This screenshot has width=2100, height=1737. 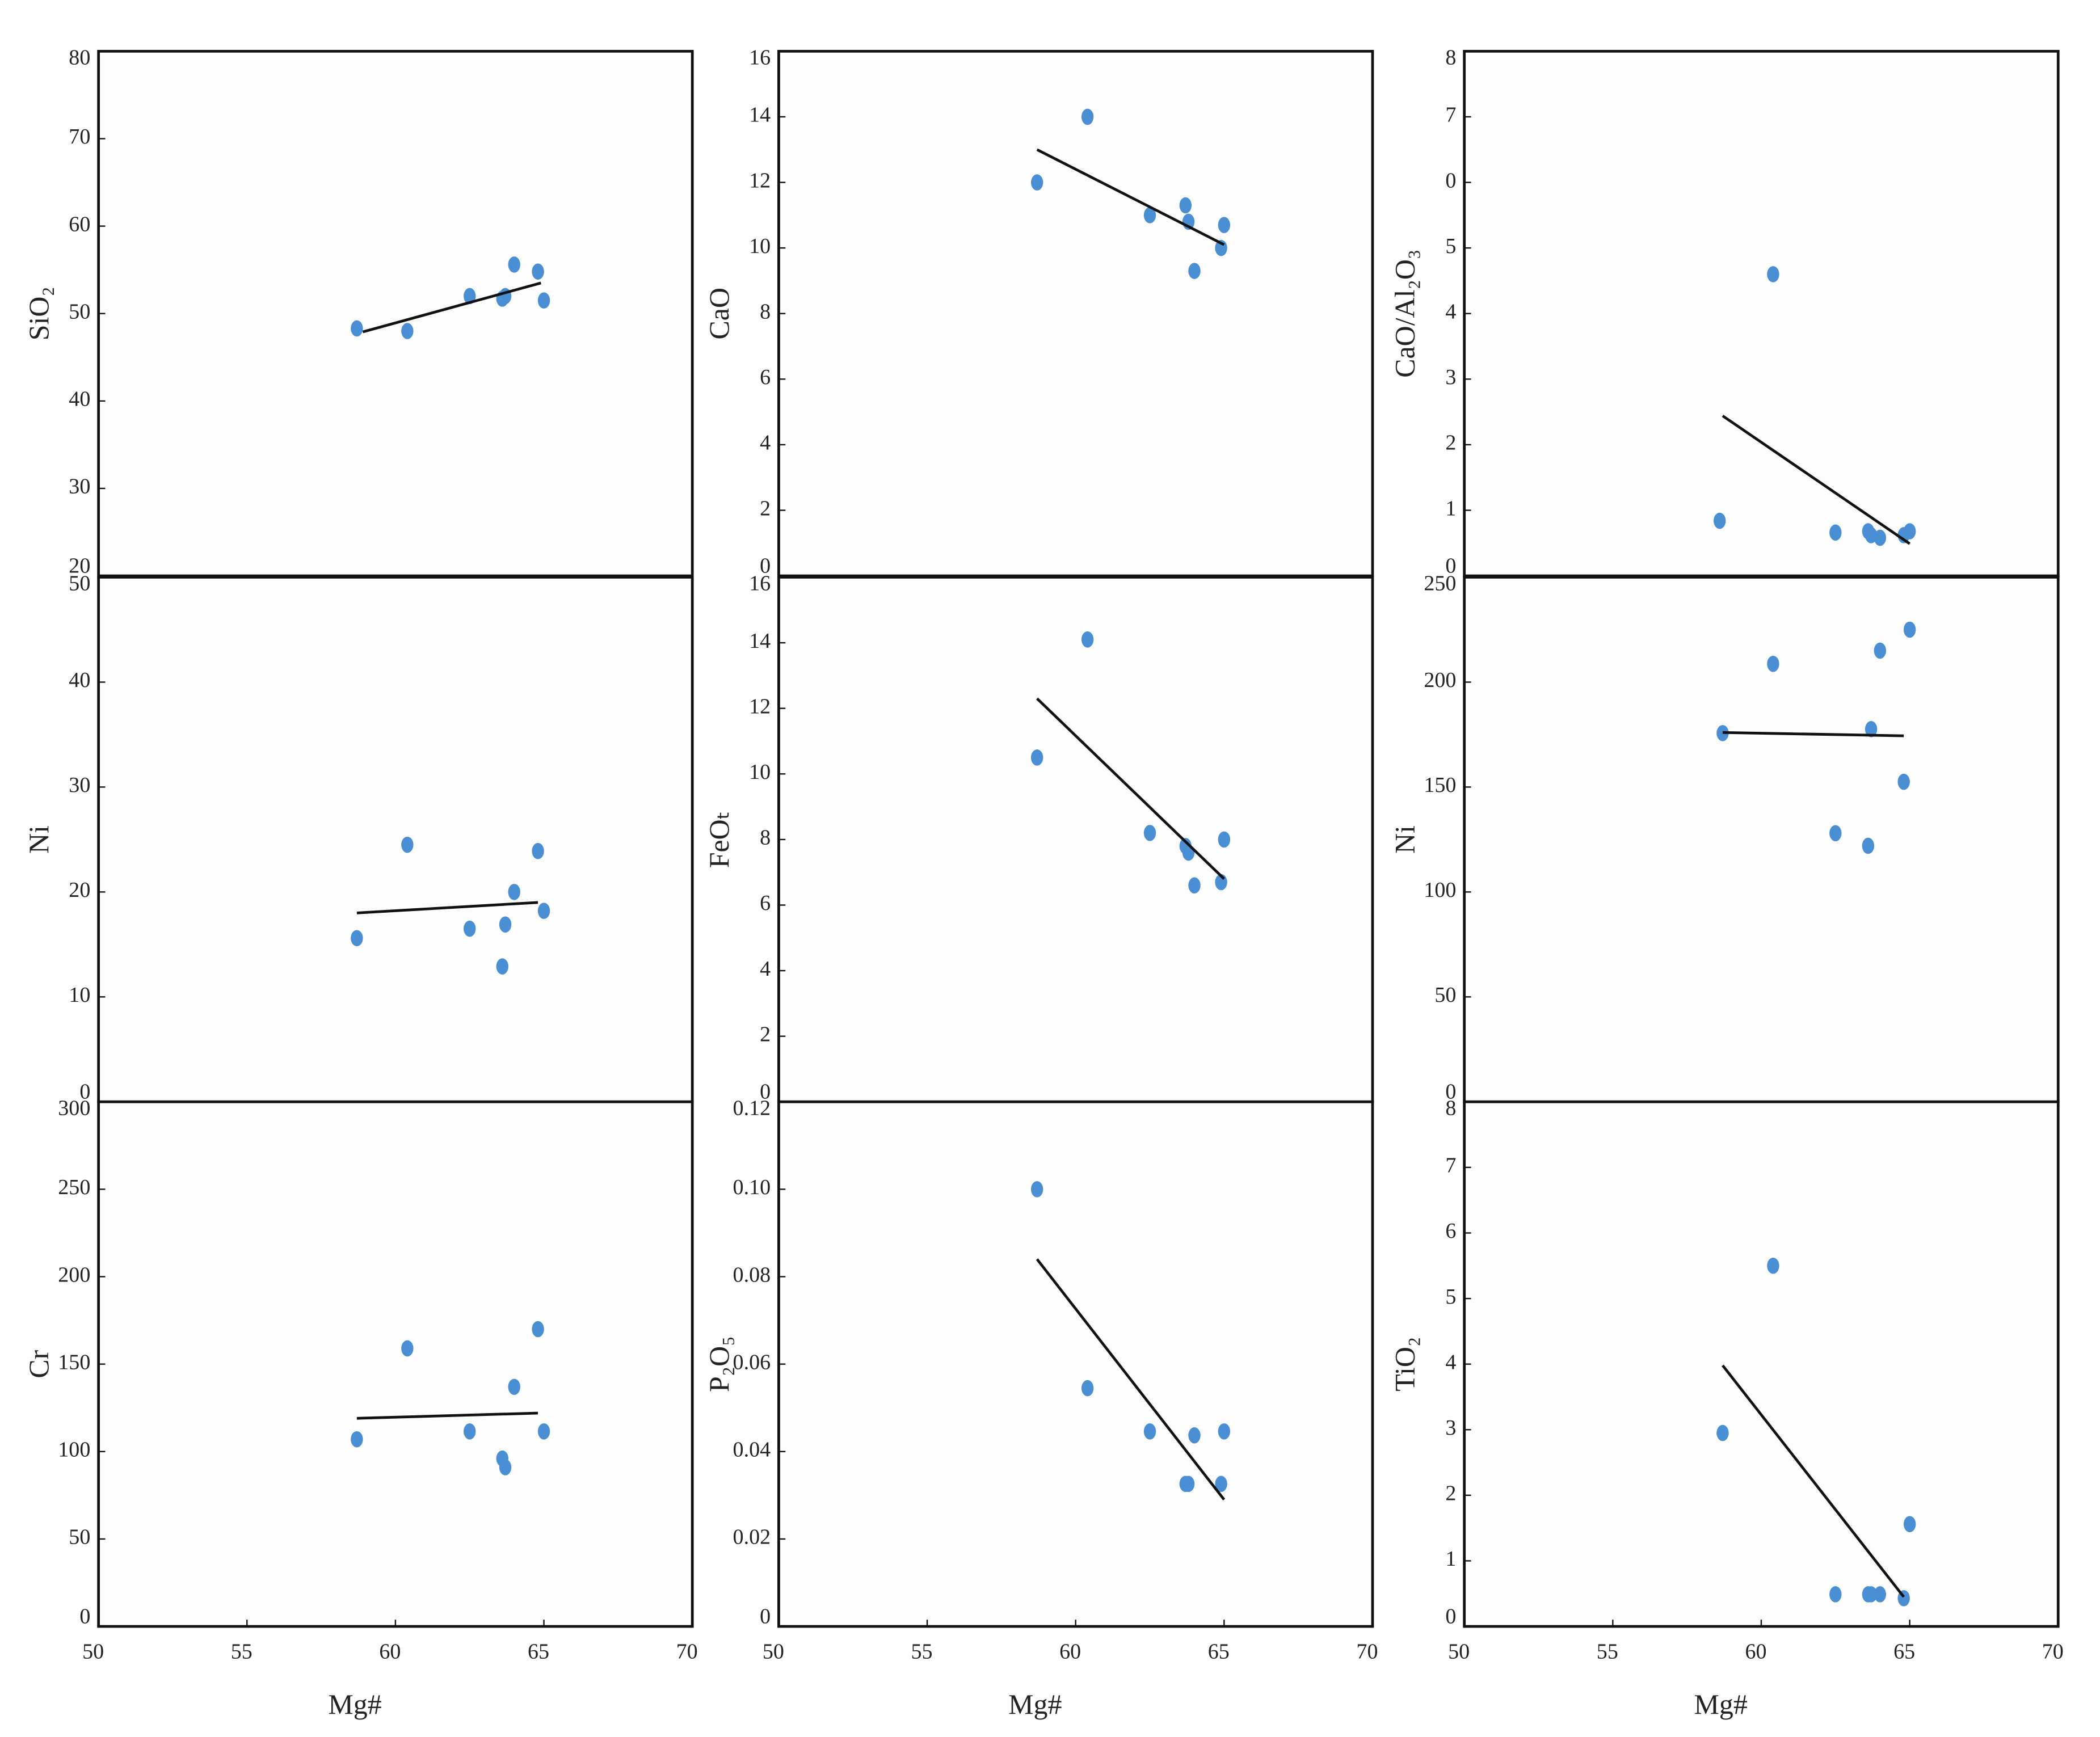 What do you see at coordinates (1450, 508) in the screenshot?
I see `y-tick-label: 1` at bounding box center [1450, 508].